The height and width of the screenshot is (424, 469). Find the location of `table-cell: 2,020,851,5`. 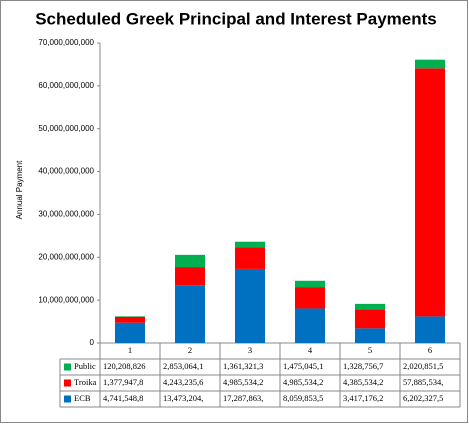

table-cell: 2,020,851,5 is located at coordinates (423, 366).